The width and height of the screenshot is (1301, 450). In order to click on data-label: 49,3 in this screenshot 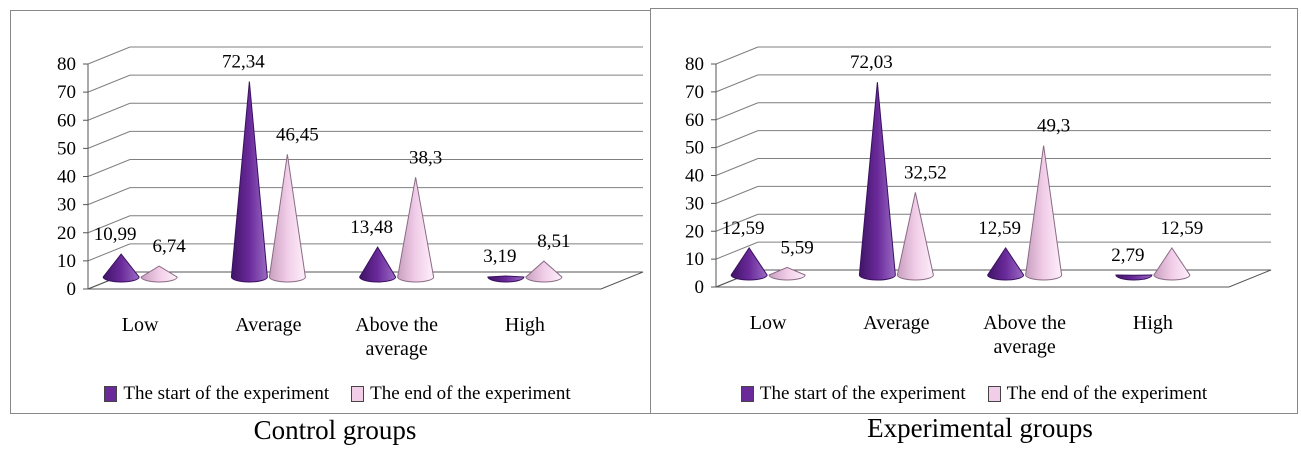, I will do `click(1053, 126)`.